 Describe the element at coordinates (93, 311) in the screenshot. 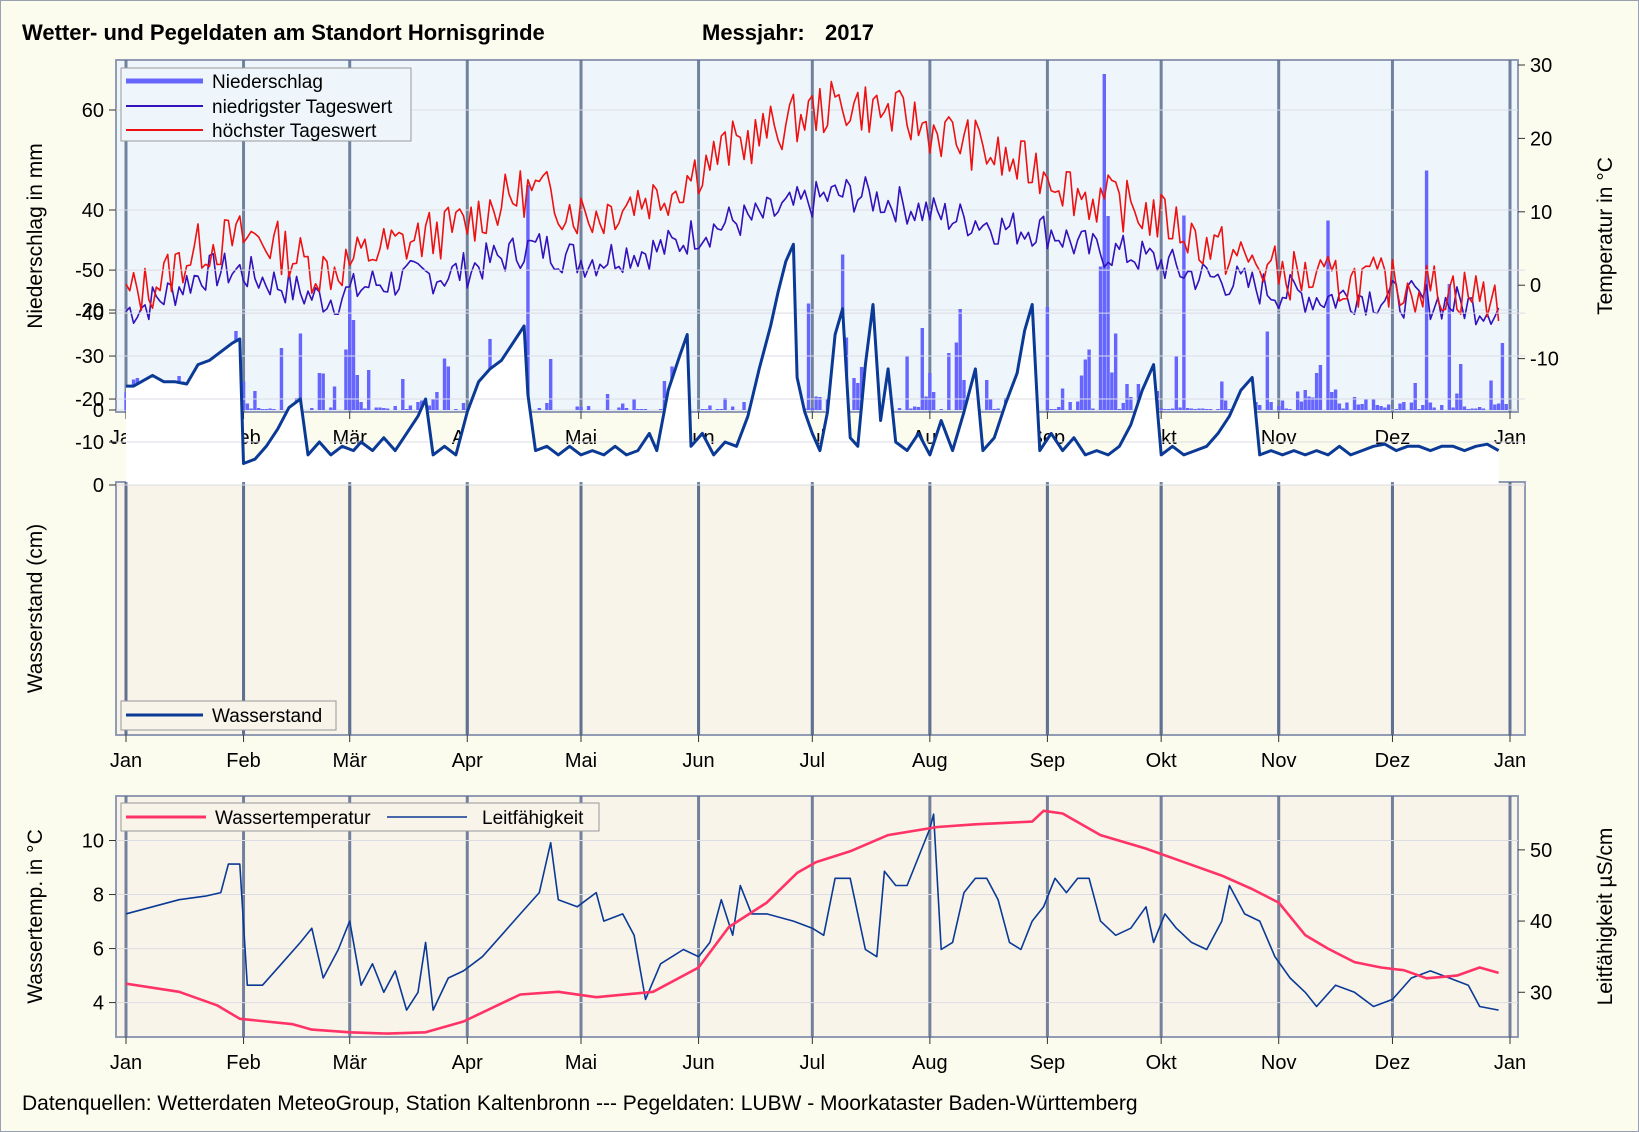

I see `y-tick-label: 20` at that location.